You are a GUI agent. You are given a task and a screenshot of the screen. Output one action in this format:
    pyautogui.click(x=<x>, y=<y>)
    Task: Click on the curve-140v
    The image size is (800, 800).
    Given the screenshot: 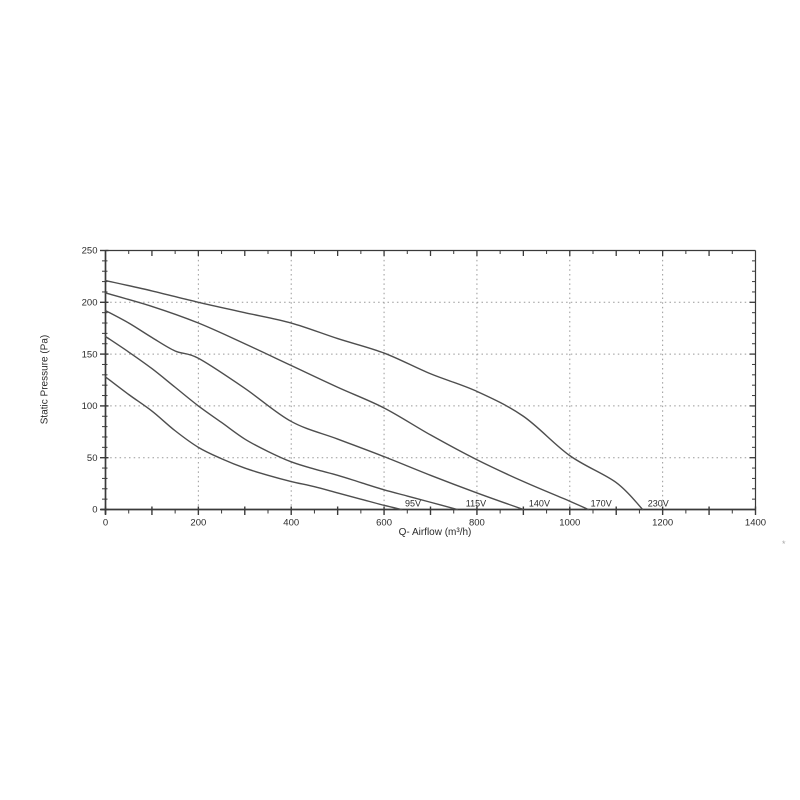 What is the action you would take?
    pyautogui.click(x=314, y=410)
    